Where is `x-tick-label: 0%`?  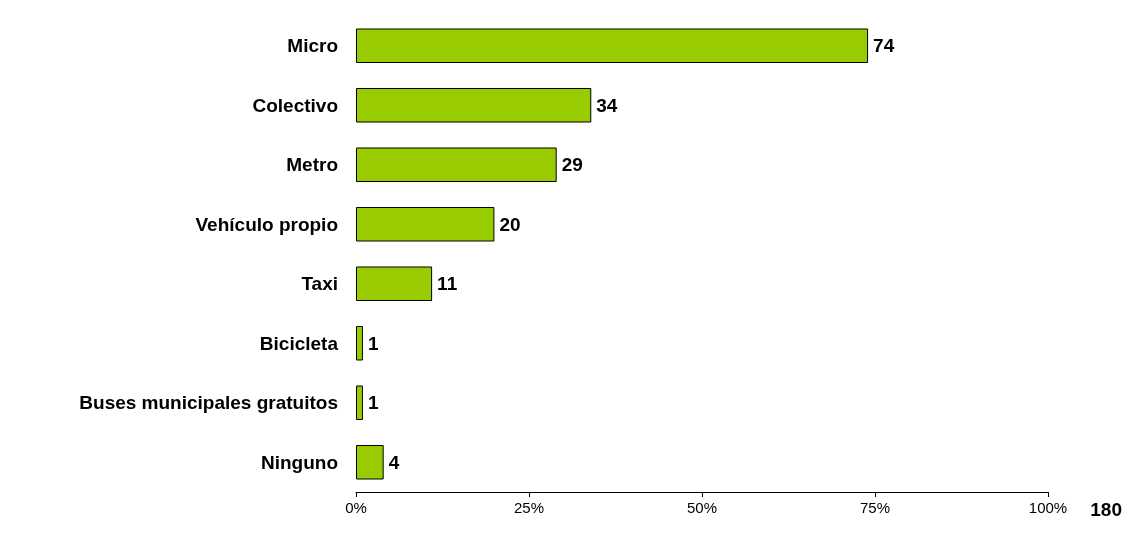
x-tick-label: 0% is located at coordinates (356, 507).